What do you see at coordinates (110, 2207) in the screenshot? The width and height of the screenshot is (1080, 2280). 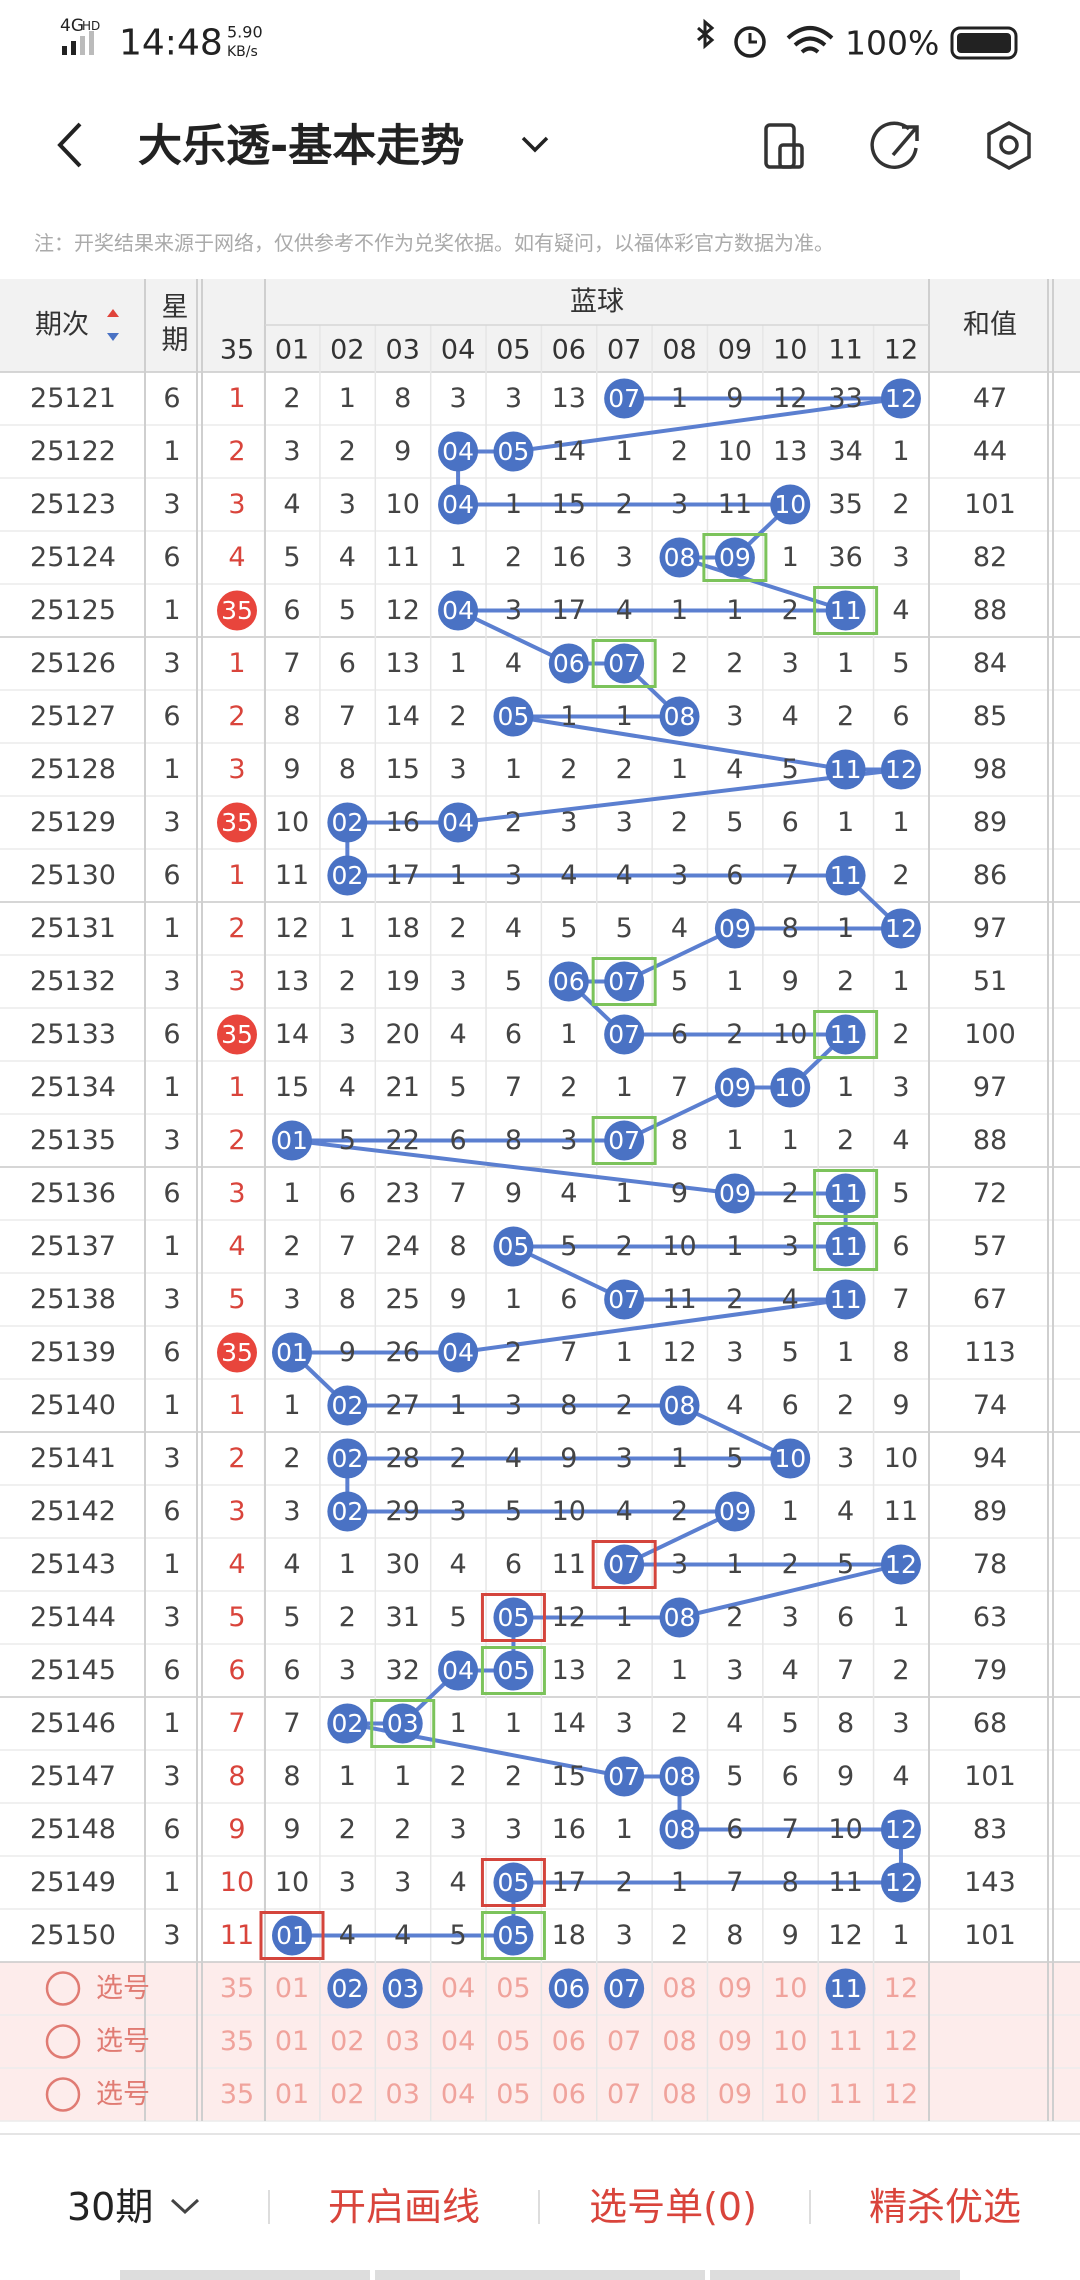 I see `period-selector: 30期` at bounding box center [110, 2207].